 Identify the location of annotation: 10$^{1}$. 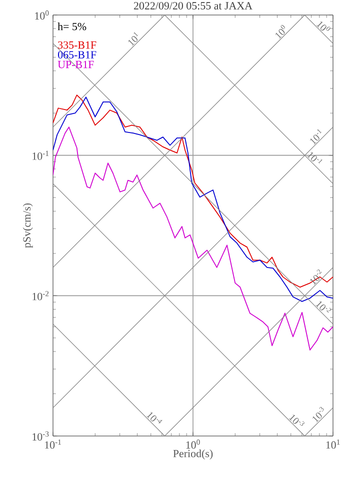
(133, 39).